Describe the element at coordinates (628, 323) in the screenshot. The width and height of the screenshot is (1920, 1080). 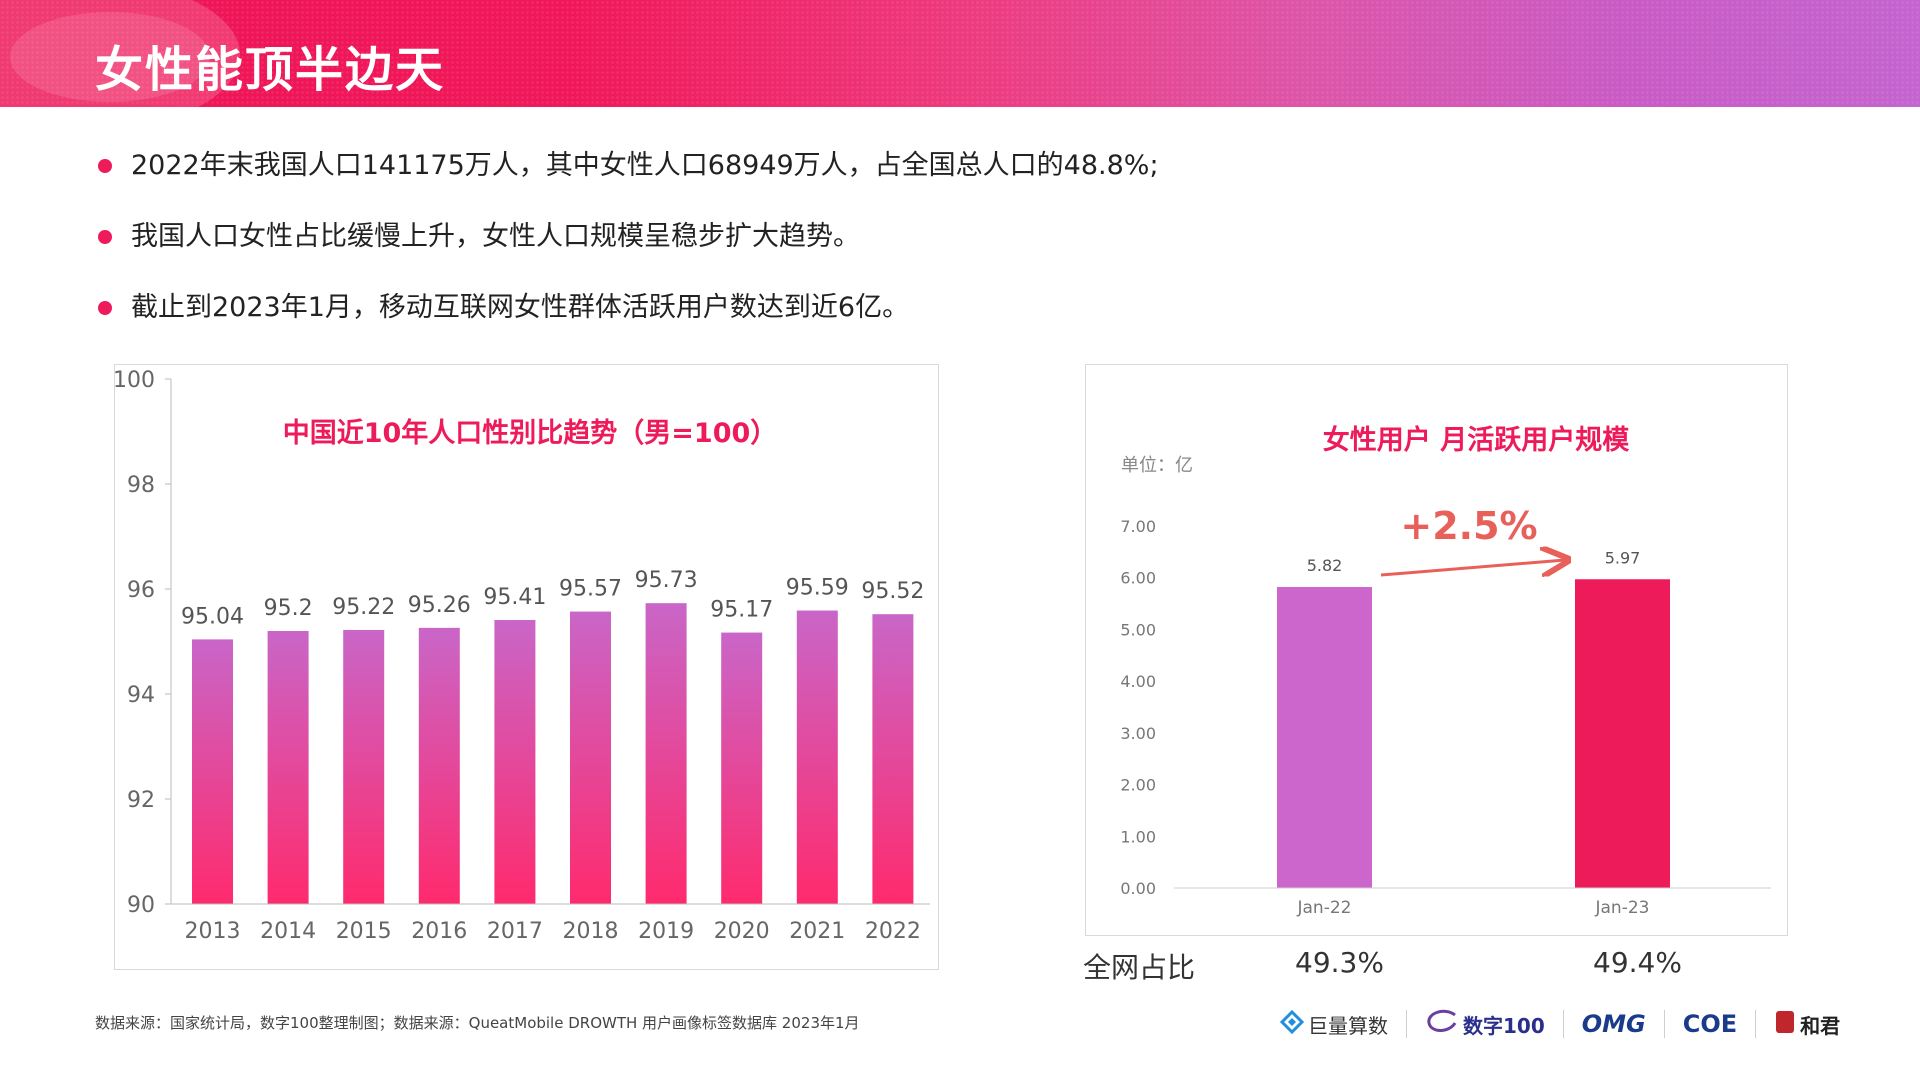
I see `bullet-item: 截止到2023年1月，移动互联网女性群体活跃用户数达到近6亿。` at that location.